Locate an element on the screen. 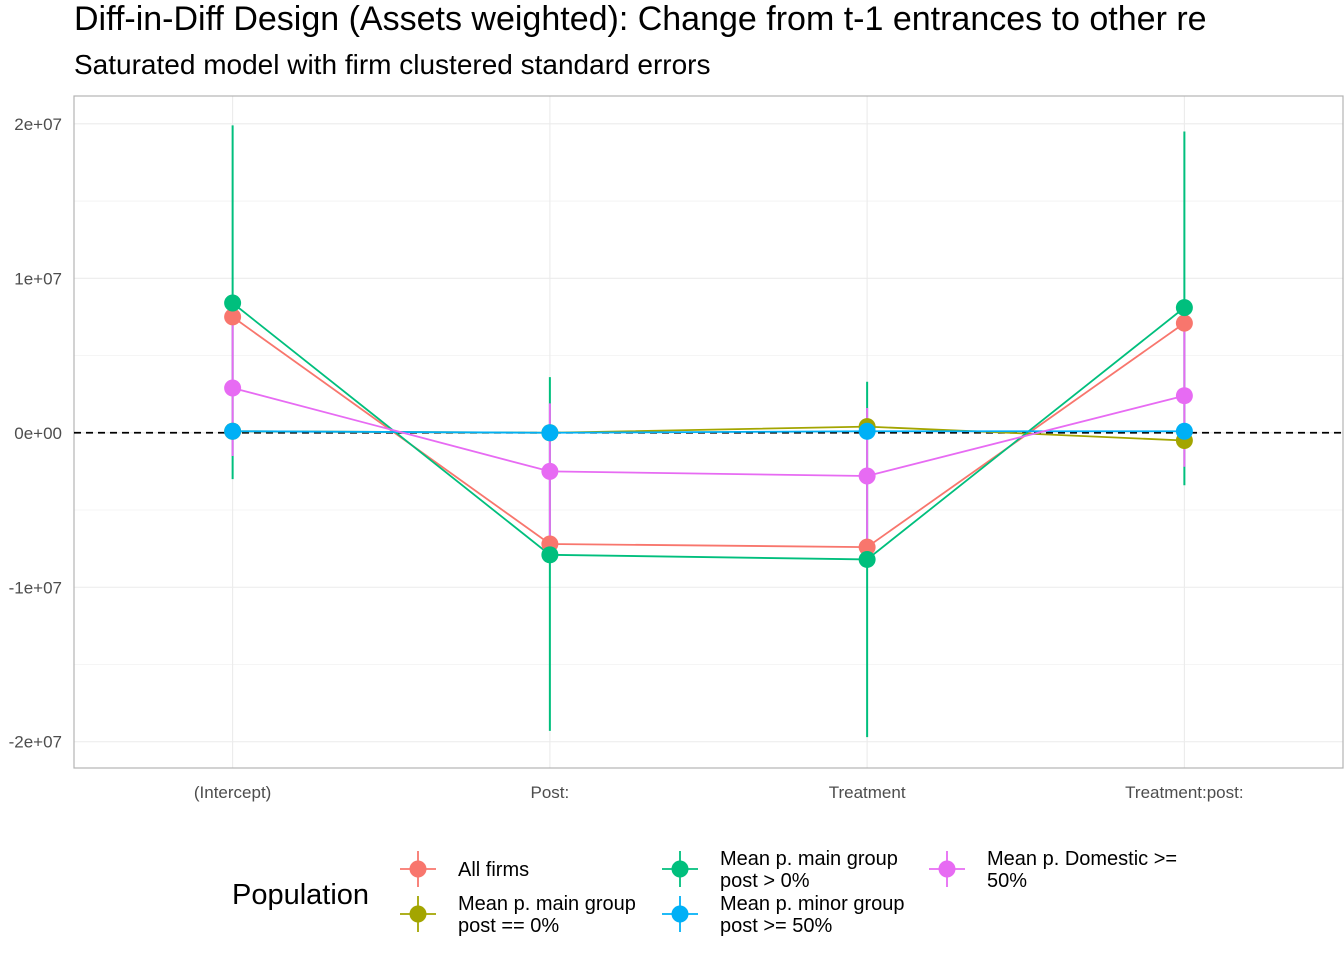  legend-label: post > 0% is located at coordinates (765, 881).